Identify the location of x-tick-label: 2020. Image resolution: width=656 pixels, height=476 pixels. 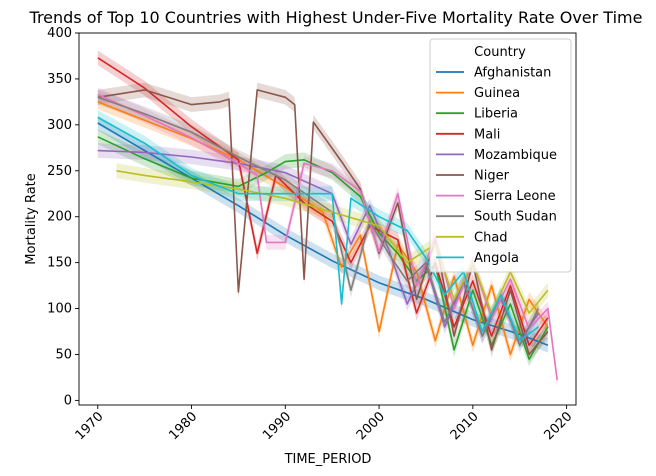
(558, 426).